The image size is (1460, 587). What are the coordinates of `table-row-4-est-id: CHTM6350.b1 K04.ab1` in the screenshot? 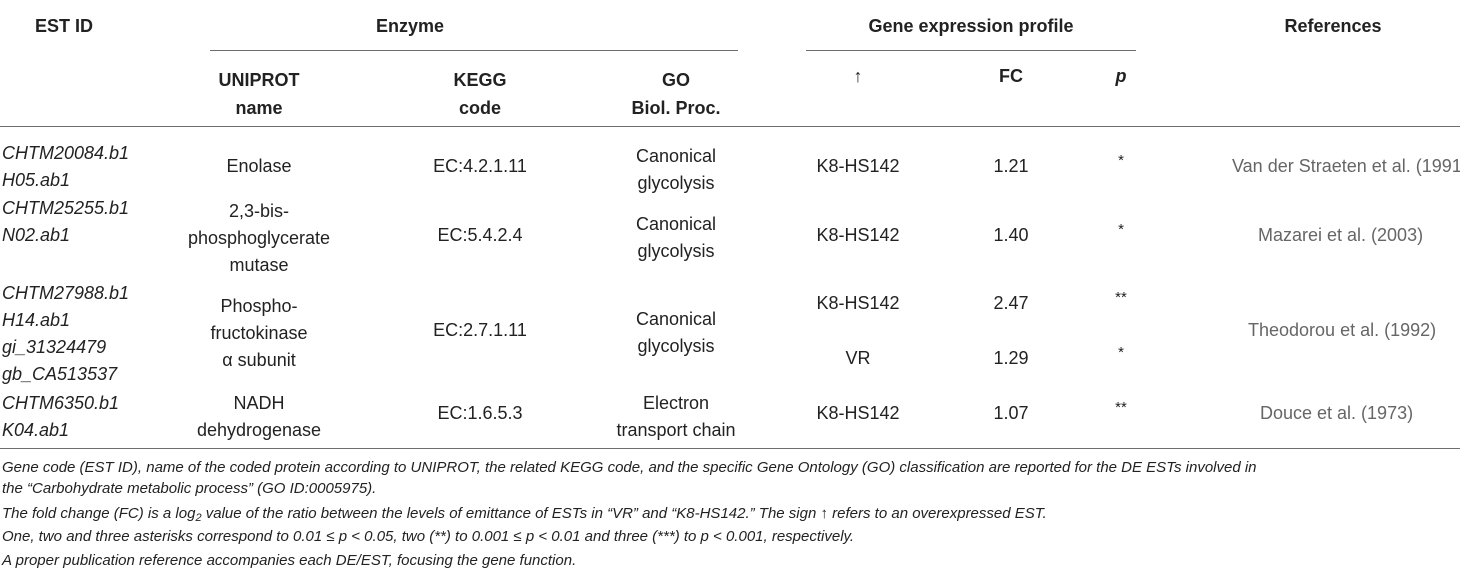 It's located at (60, 417).